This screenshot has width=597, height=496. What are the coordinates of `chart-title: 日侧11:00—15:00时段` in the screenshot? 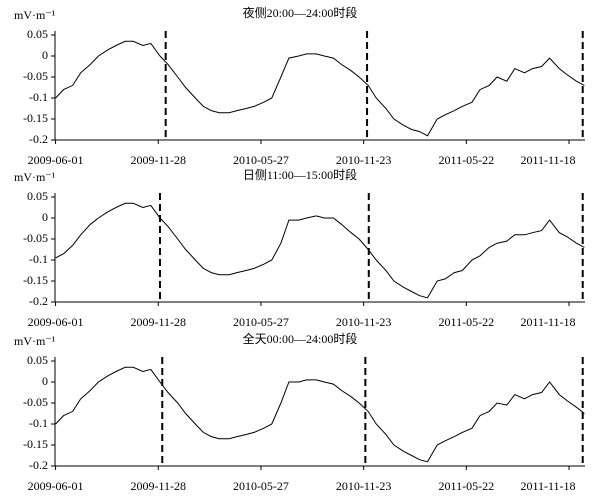 It's located at (300, 174).